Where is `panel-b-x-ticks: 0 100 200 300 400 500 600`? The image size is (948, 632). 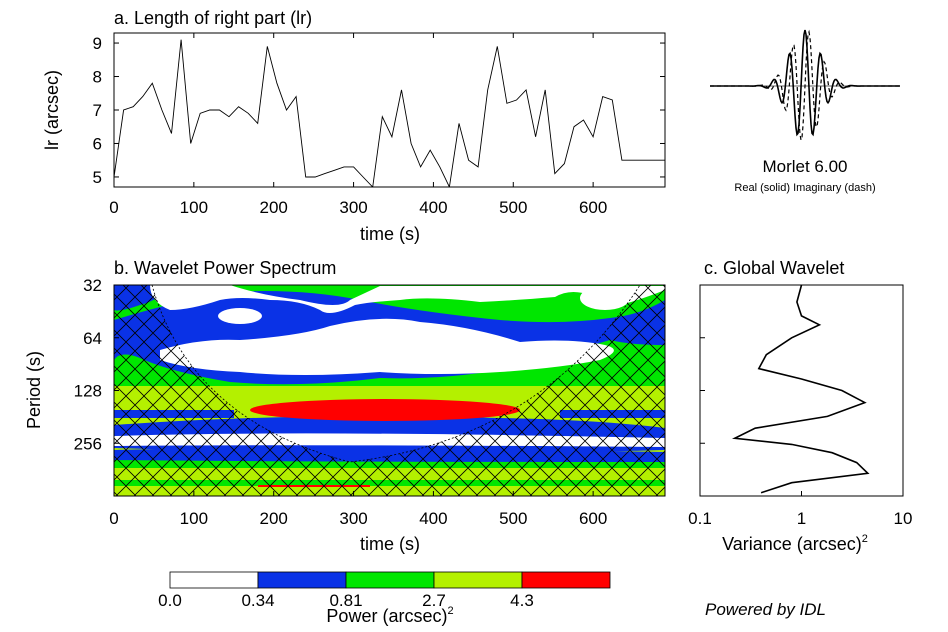
panel-b-x-ticks: 0 100 200 300 400 500 600 is located at coordinates (358, 509).